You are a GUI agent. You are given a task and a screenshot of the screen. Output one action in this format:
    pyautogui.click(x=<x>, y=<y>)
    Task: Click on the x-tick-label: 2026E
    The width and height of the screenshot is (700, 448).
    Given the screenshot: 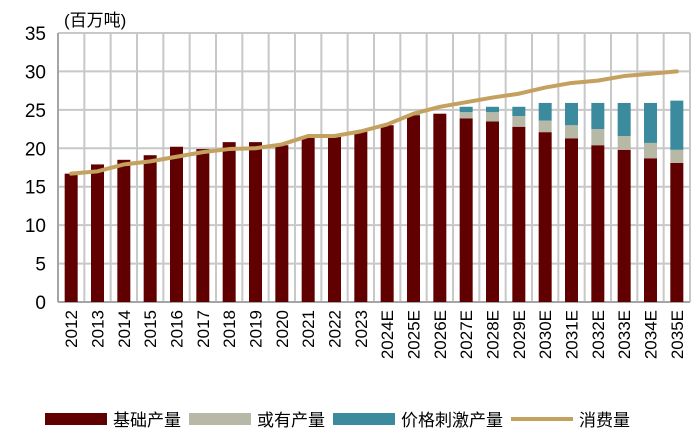 What is the action you would take?
    pyautogui.click(x=440, y=334)
    